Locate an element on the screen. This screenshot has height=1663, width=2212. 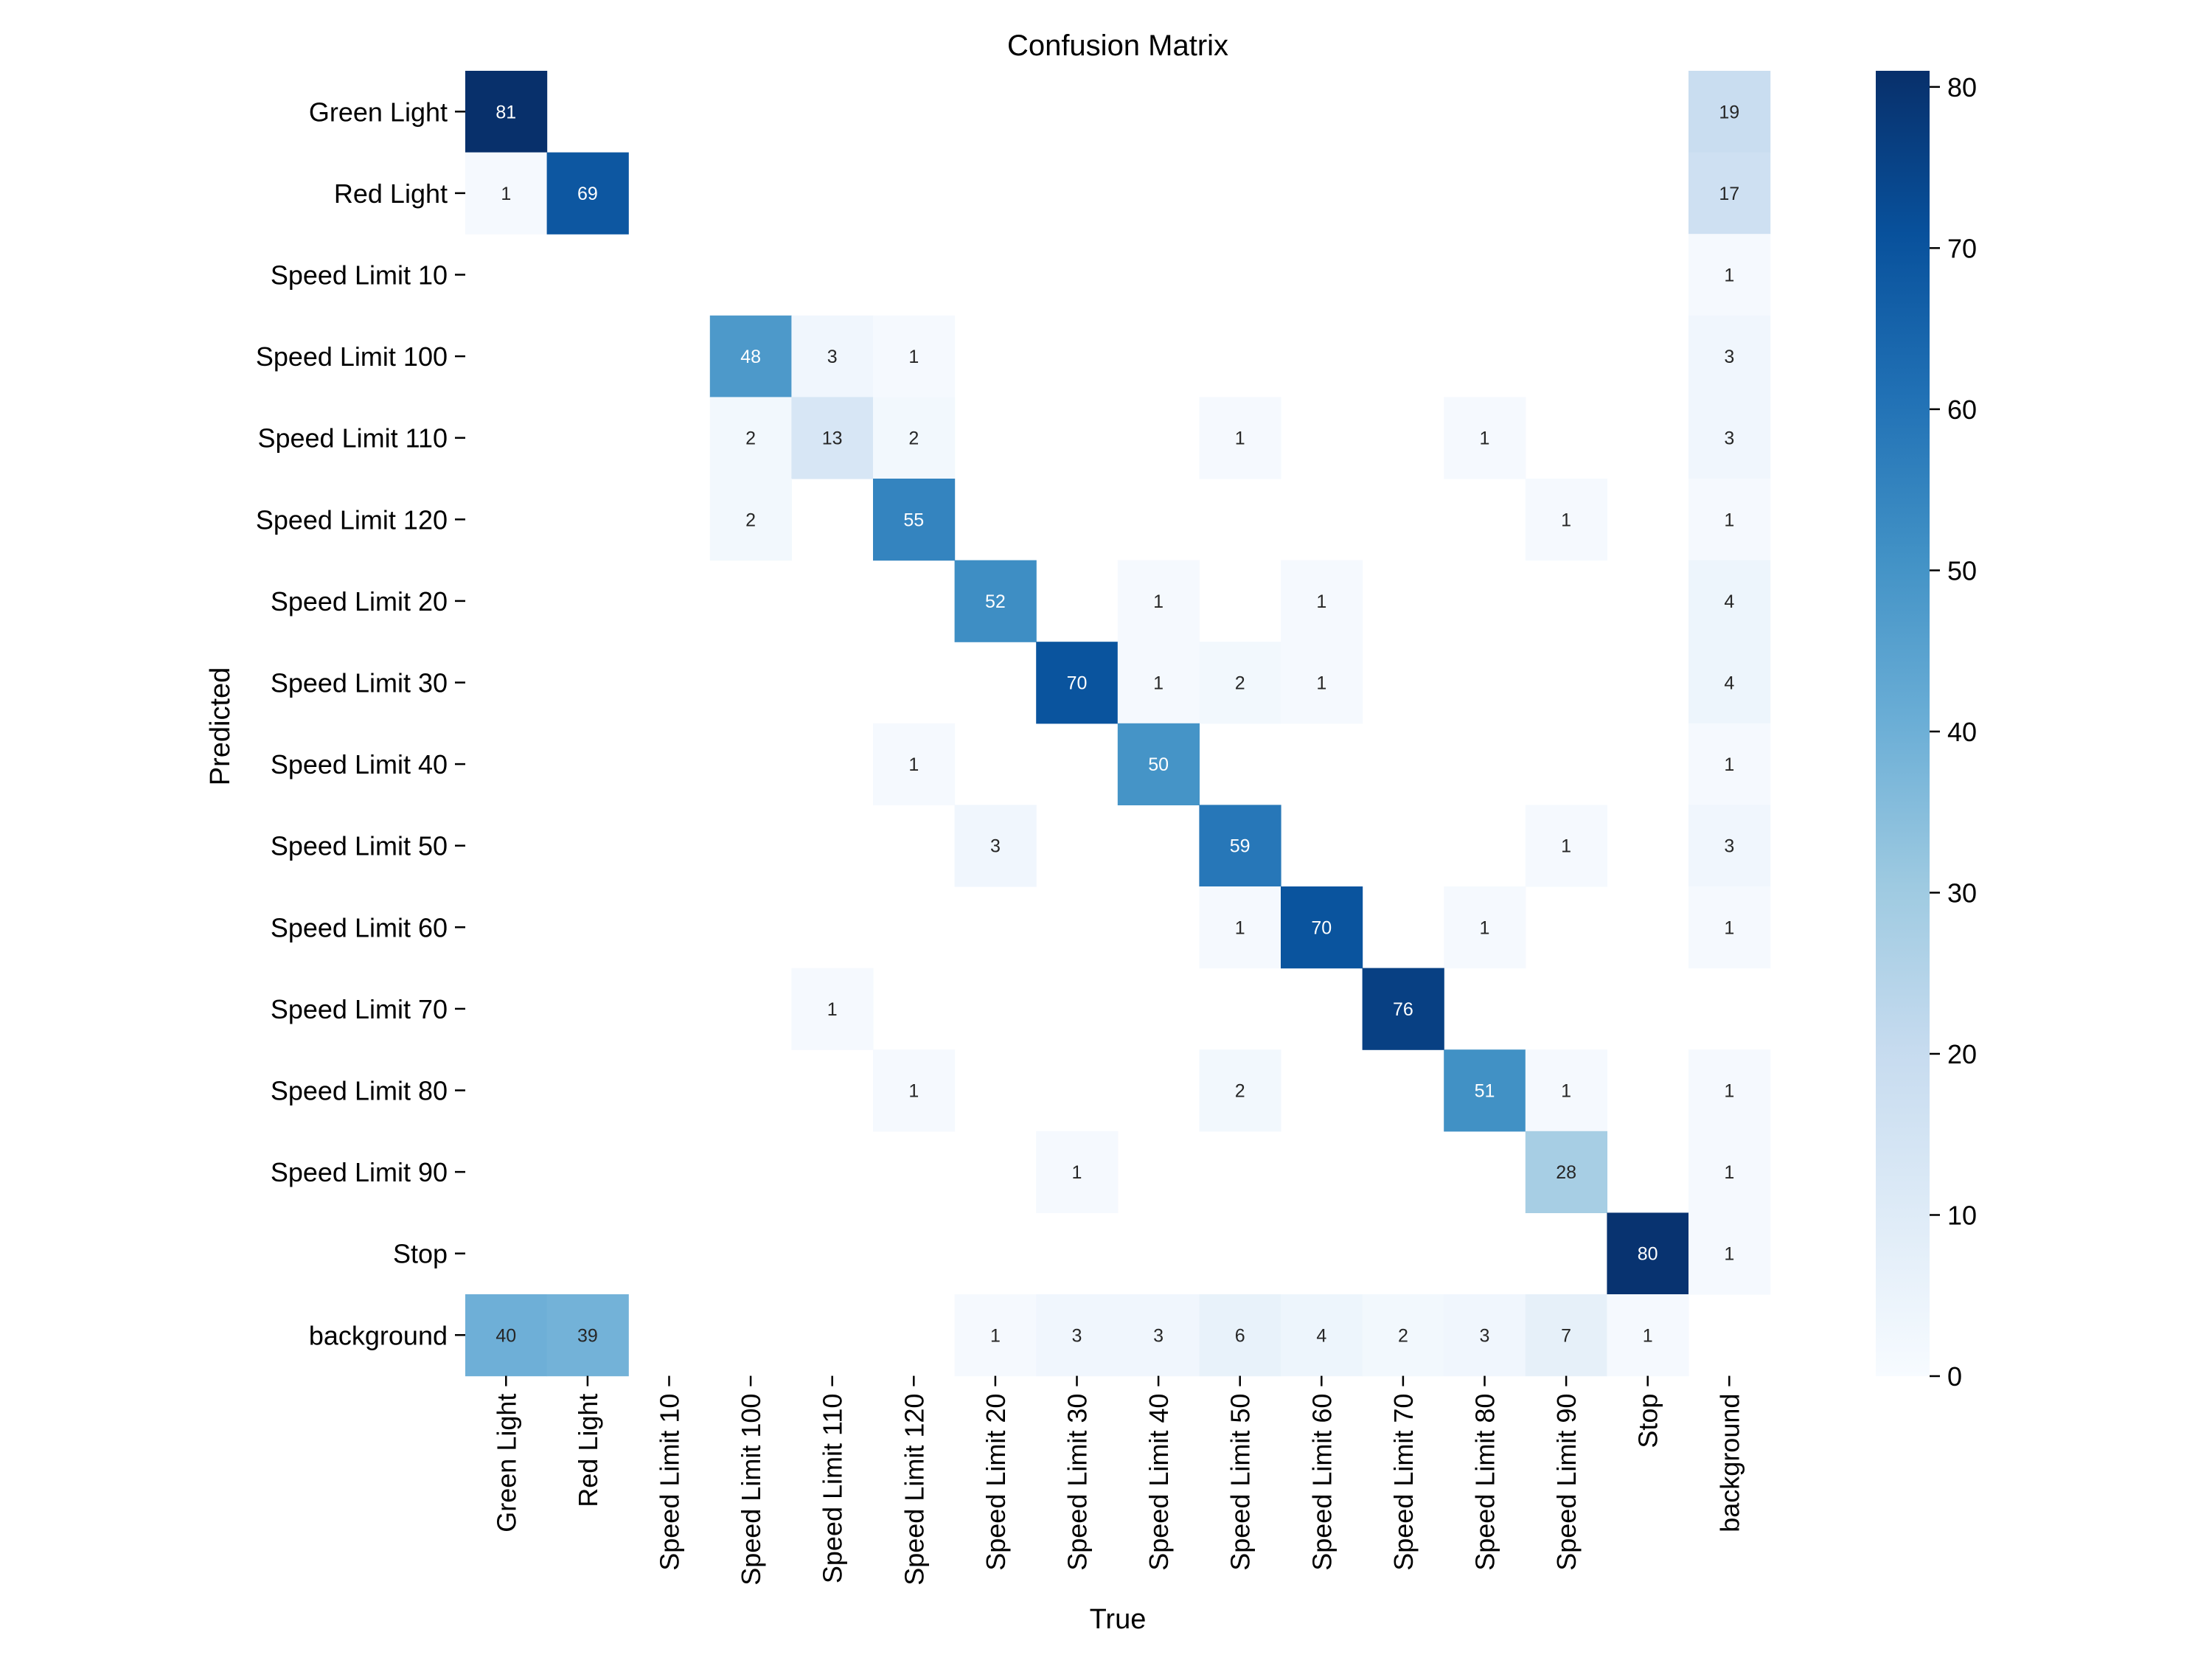
row-tick-label: background is located at coordinates (378, 1335).